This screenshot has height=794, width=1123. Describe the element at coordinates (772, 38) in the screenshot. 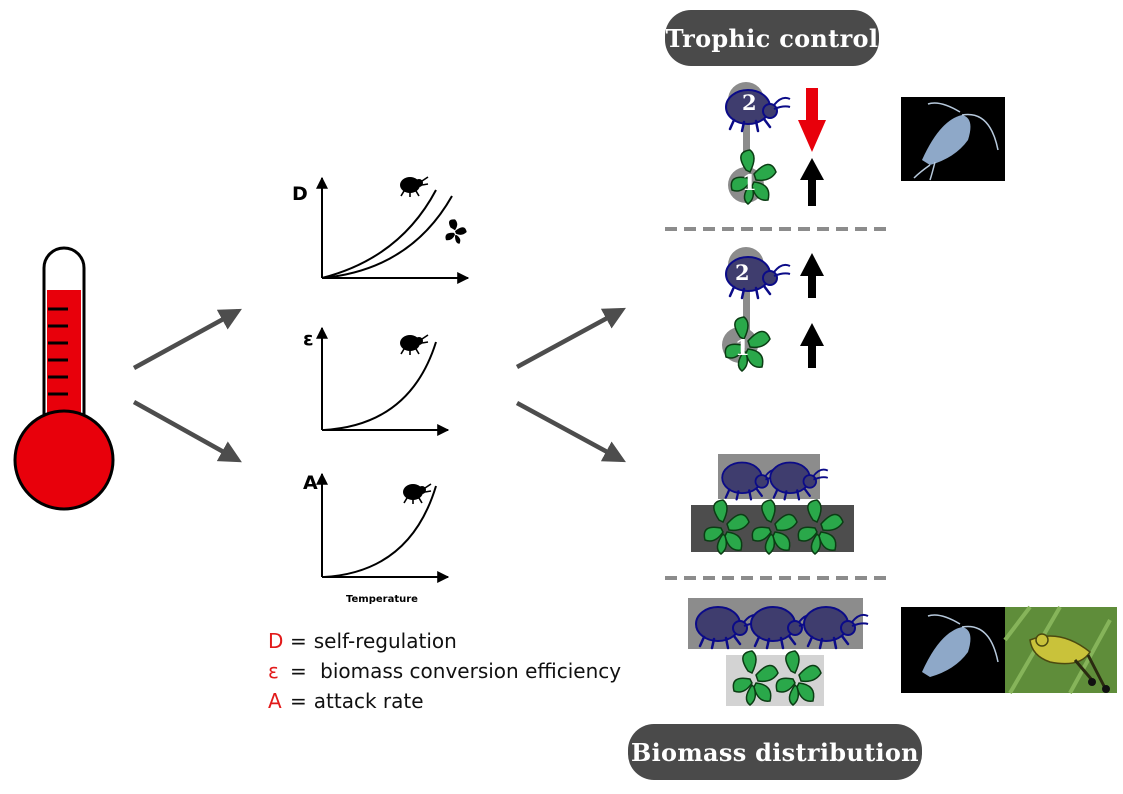

I see `trophic-control-label: Trophic control` at that location.